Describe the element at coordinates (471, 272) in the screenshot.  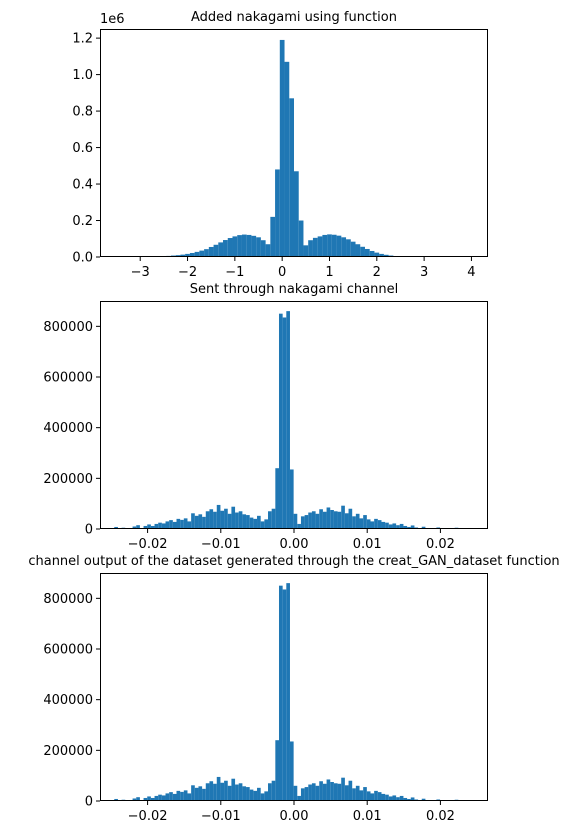
I see `panel-1-x-tick-label: 4` at that location.